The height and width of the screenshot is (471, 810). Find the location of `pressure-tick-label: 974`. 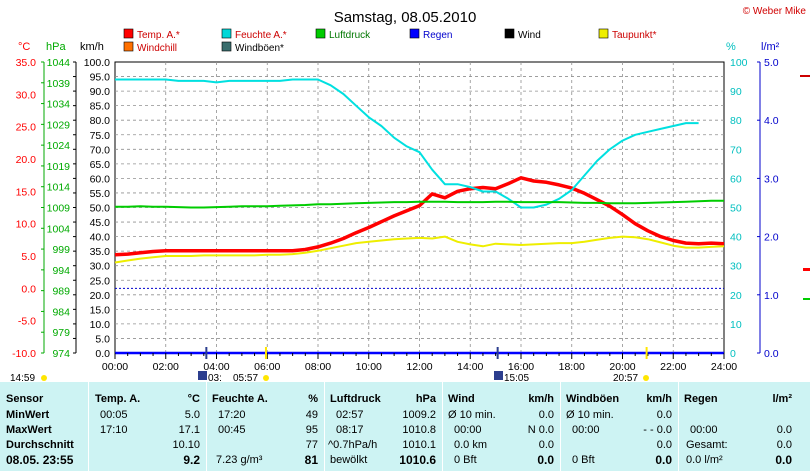

pressure-tick-label: 974 is located at coordinates (61, 354).